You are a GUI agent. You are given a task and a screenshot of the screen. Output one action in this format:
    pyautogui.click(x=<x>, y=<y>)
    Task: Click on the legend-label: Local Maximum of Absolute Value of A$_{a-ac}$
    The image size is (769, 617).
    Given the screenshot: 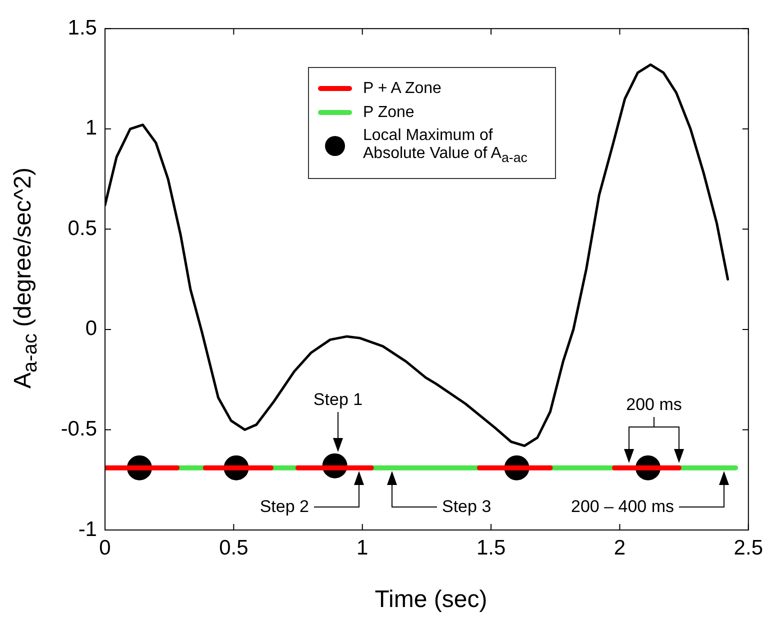 What is the action you would take?
    pyautogui.click(x=445, y=146)
    